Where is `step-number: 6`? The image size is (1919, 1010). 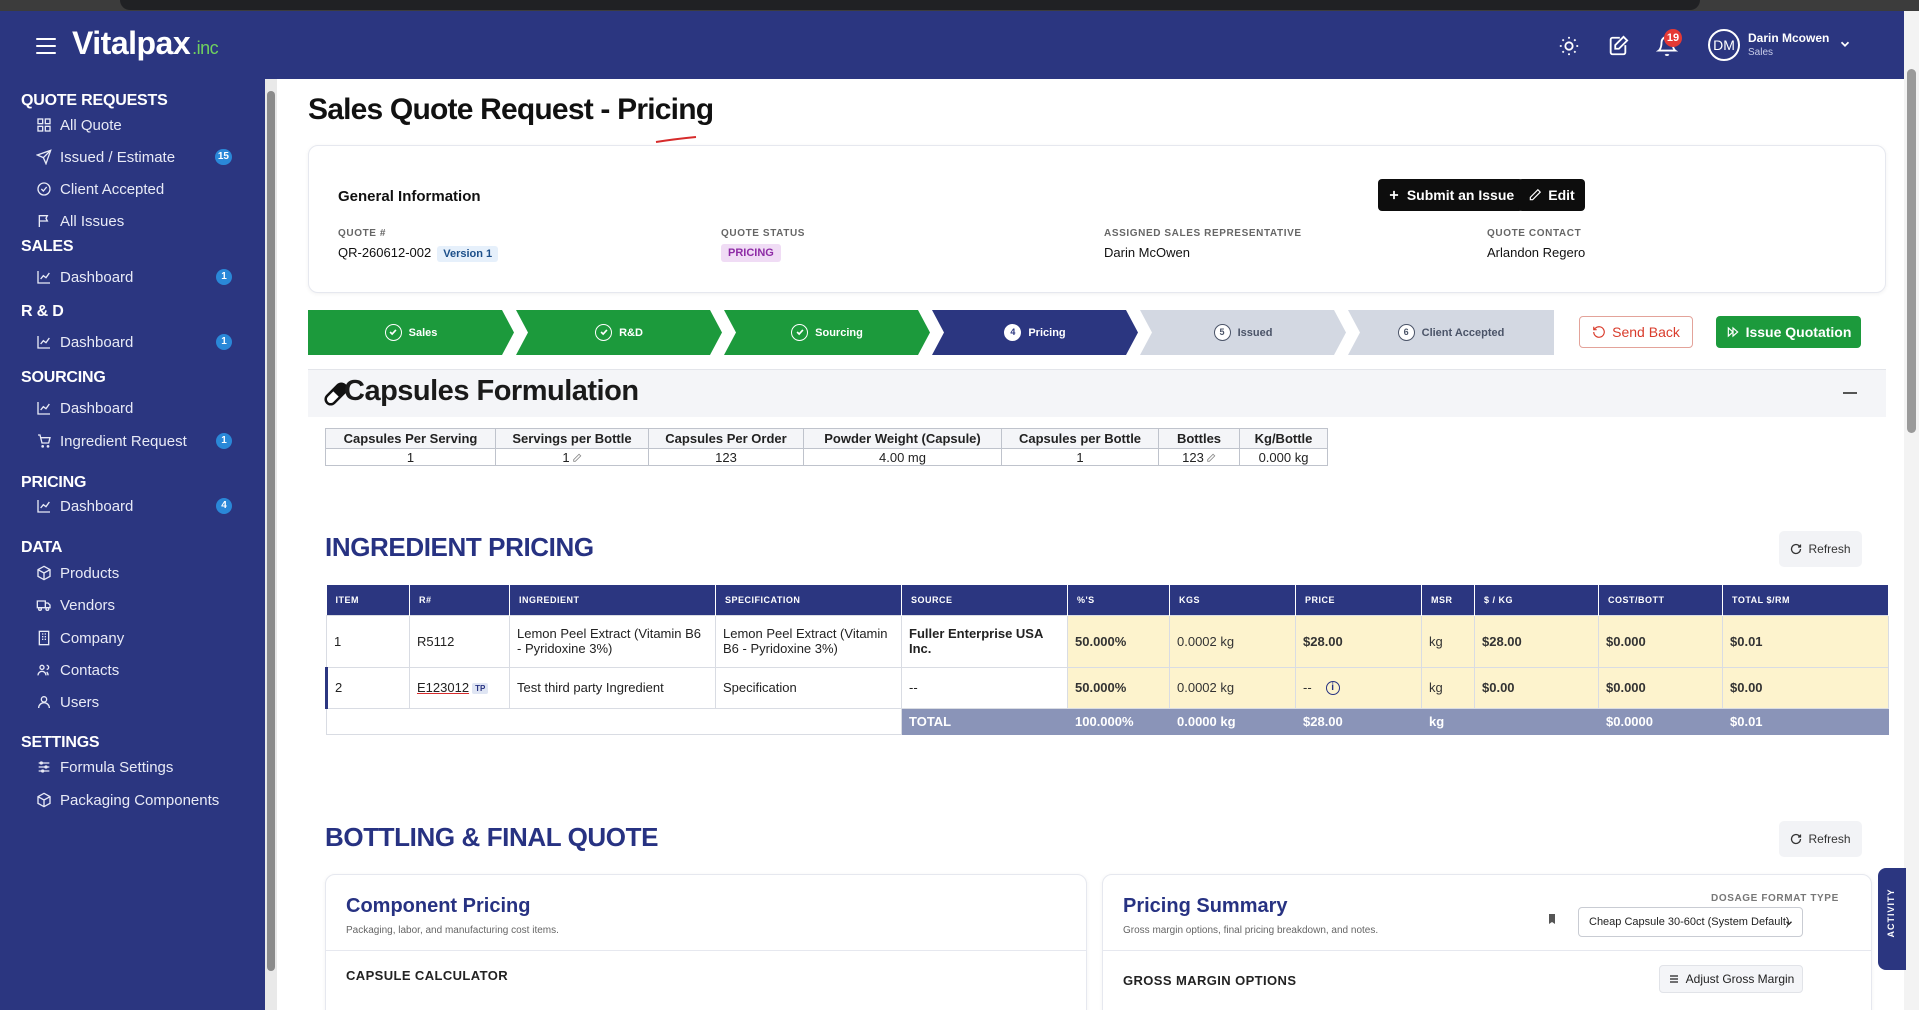 step-number: 6 is located at coordinates (1406, 332).